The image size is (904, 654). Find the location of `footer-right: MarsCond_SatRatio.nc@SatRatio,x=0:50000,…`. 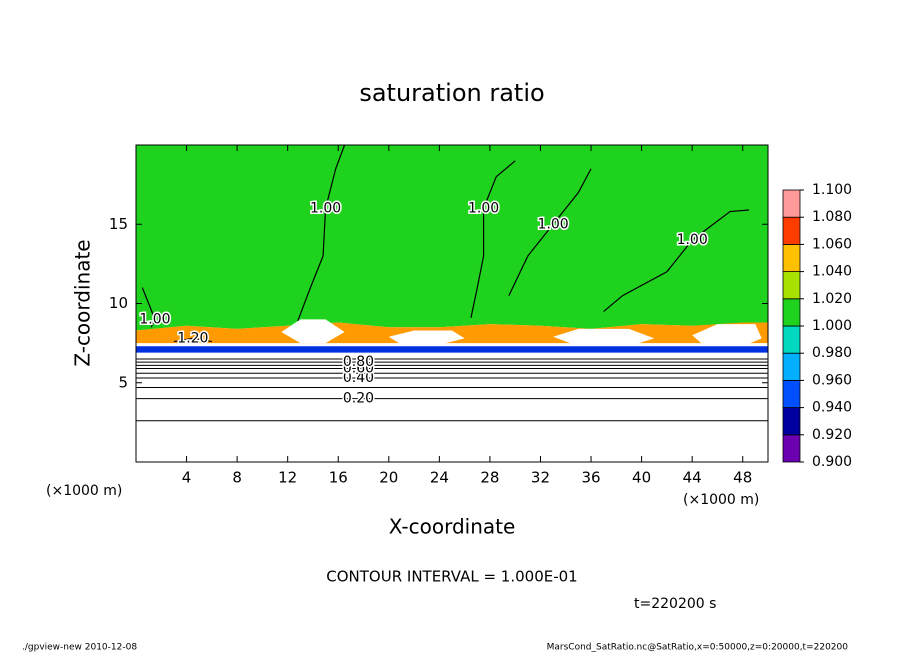

footer-right: MarsCond_SatRatio.nc@SatRatio,x=0:50000,… is located at coordinates (698, 648).